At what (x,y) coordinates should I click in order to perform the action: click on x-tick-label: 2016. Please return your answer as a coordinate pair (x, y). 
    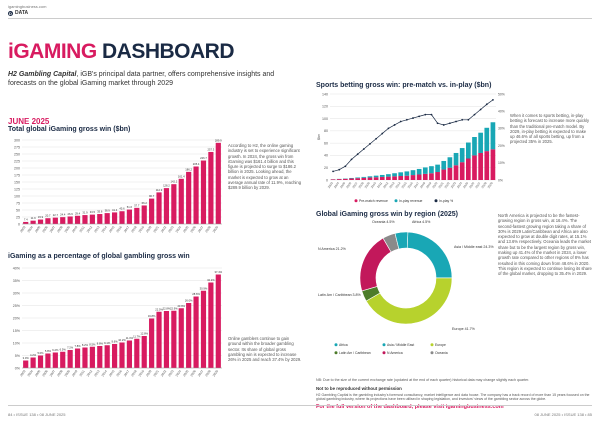
    Looking at the image, I should click on (118, 373).